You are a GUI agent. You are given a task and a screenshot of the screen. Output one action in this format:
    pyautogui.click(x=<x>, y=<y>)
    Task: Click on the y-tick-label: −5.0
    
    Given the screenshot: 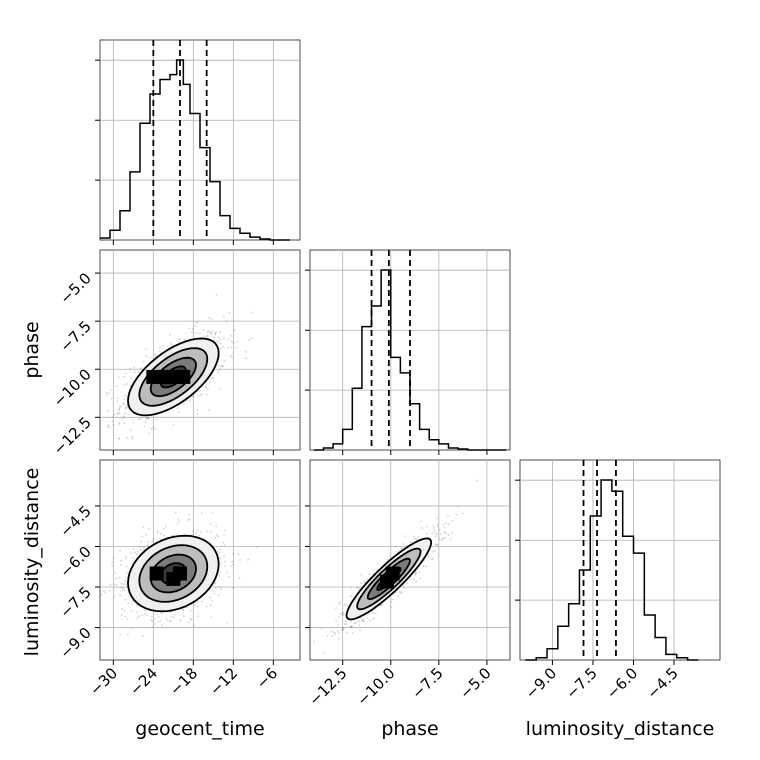 What is the action you would take?
    pyautogui.click(x=75, y=288)
    